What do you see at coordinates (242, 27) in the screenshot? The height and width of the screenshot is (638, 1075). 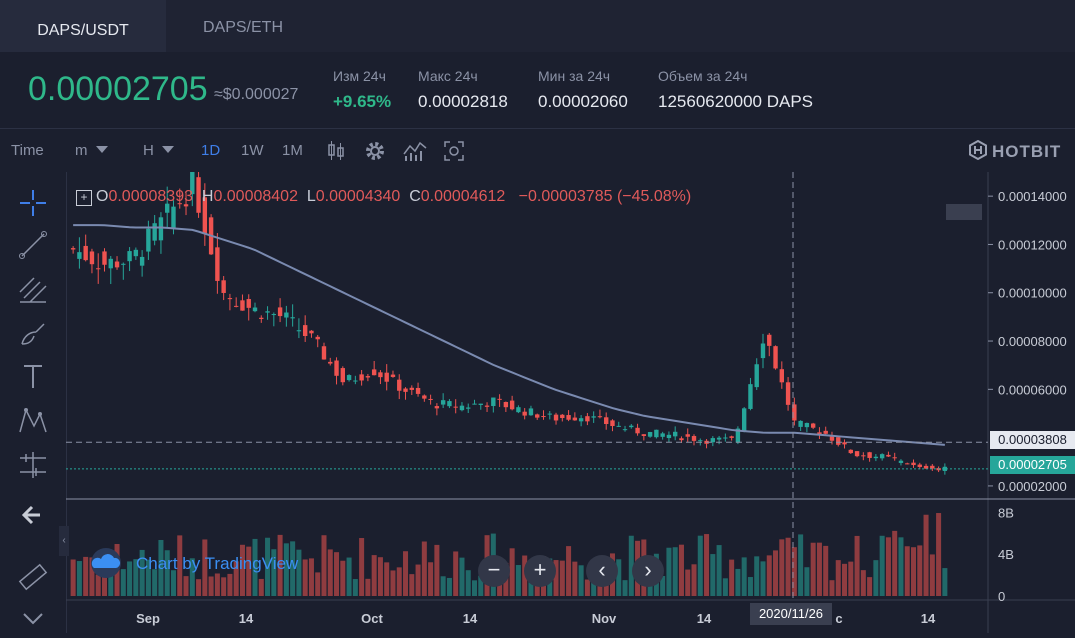 I see `tab-daps-eth: DAPS/ETH` at bounding box center [242, 27].